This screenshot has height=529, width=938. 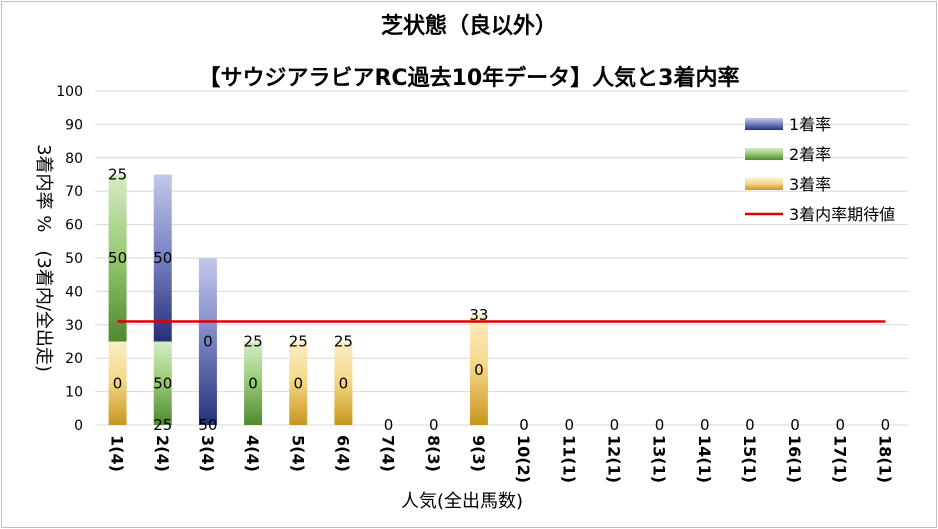 I want to click on legend-label: 2着率, so click(x=810, y=154).